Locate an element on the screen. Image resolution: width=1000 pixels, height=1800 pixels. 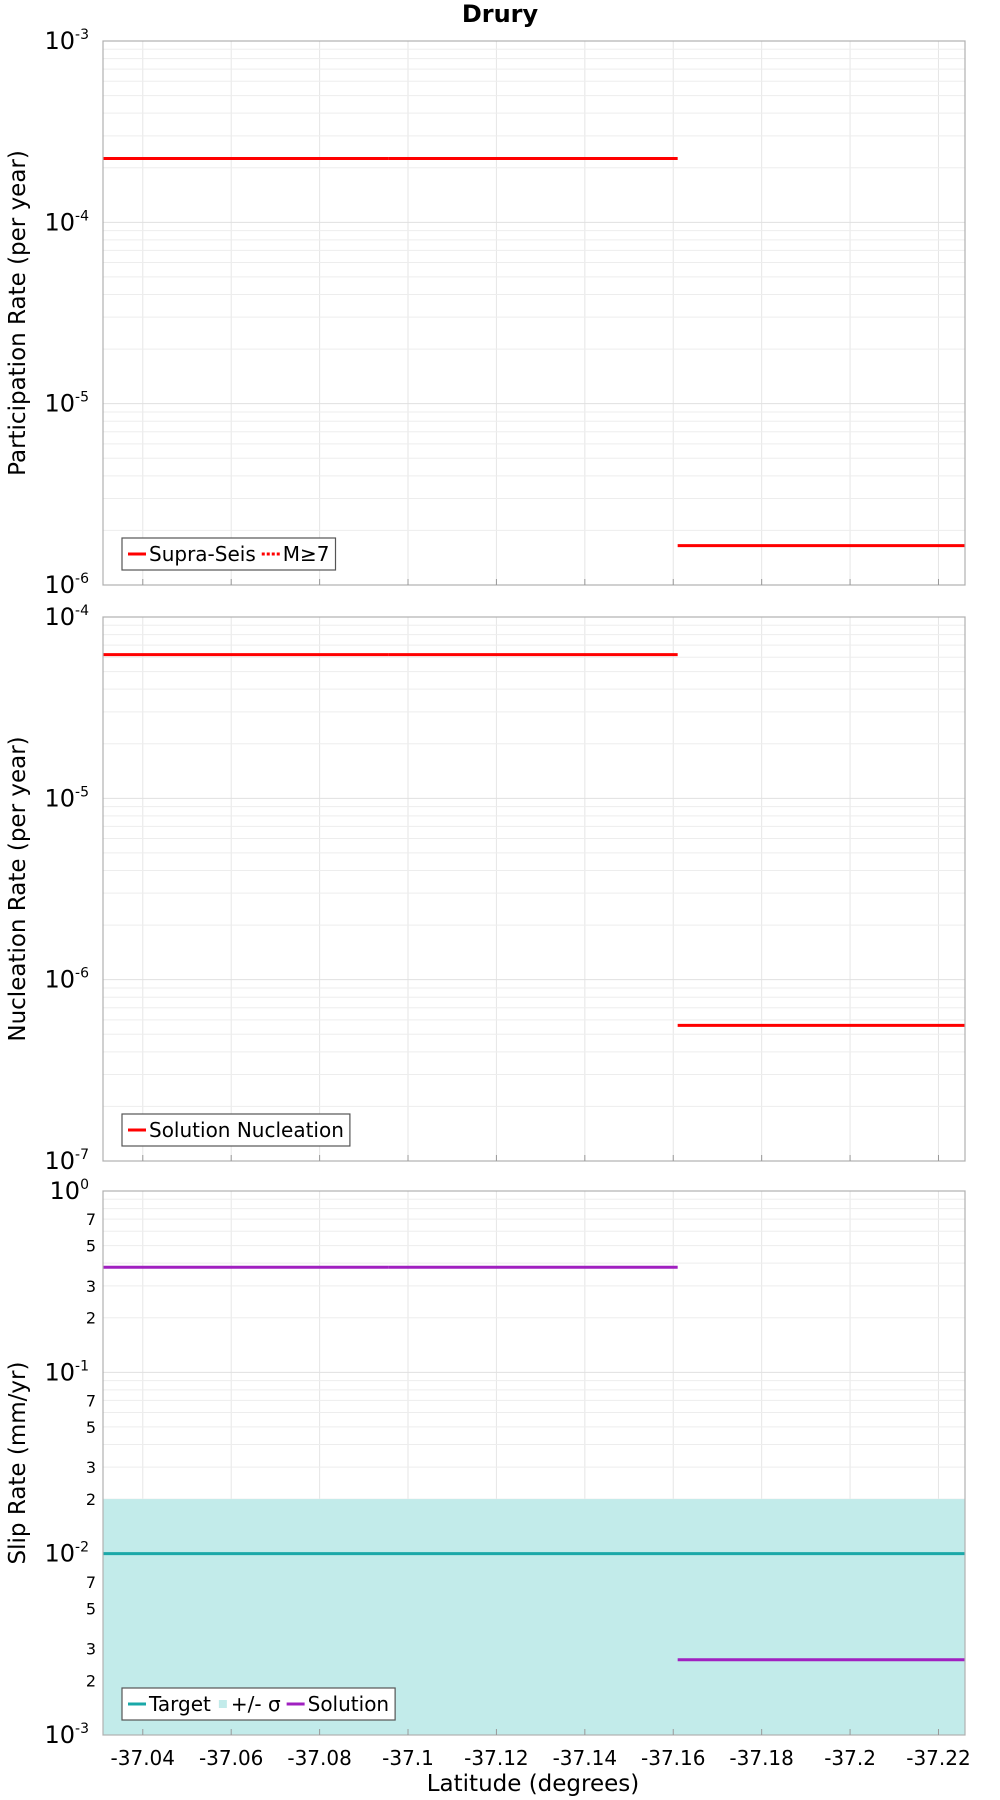
y-axis-label: Participation Rate (per year) is located at coordinates (18, 313).